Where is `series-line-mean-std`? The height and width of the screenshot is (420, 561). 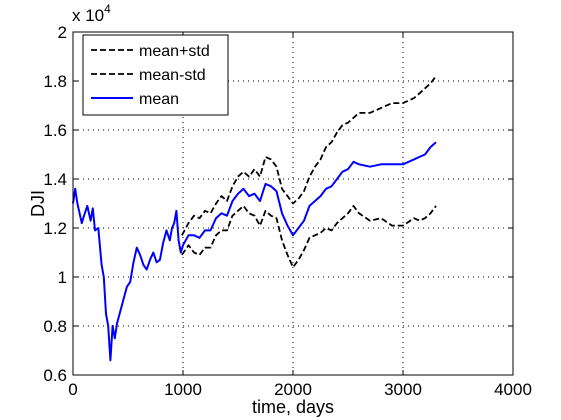 series-line-mean-std is located at coordinates (309, 237).